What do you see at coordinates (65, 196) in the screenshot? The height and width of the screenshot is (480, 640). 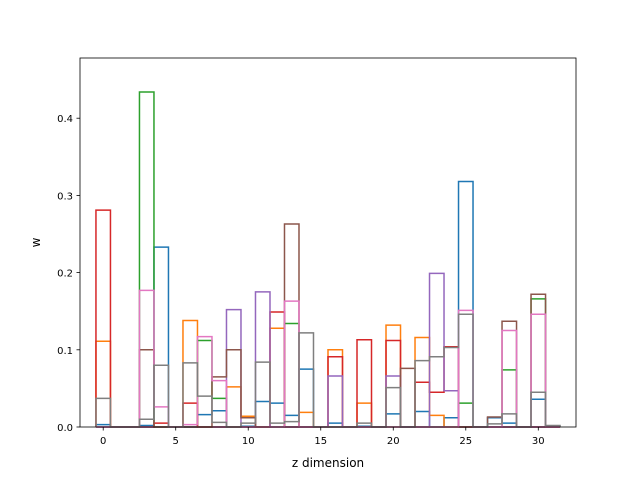 I see `y-tick-label: 0.3` at bounding box center [65, 196].